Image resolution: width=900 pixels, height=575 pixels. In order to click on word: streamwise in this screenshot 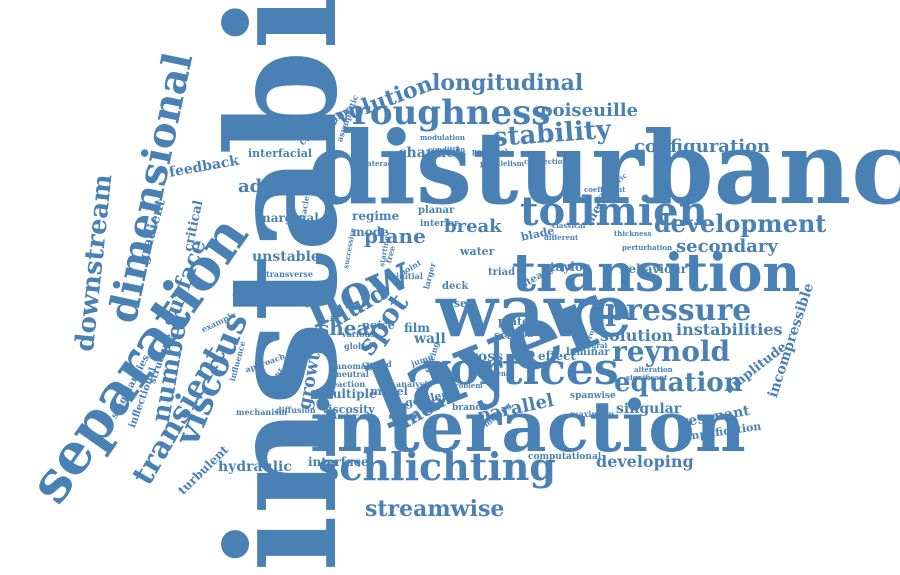, I will do `click(435, 509)`.